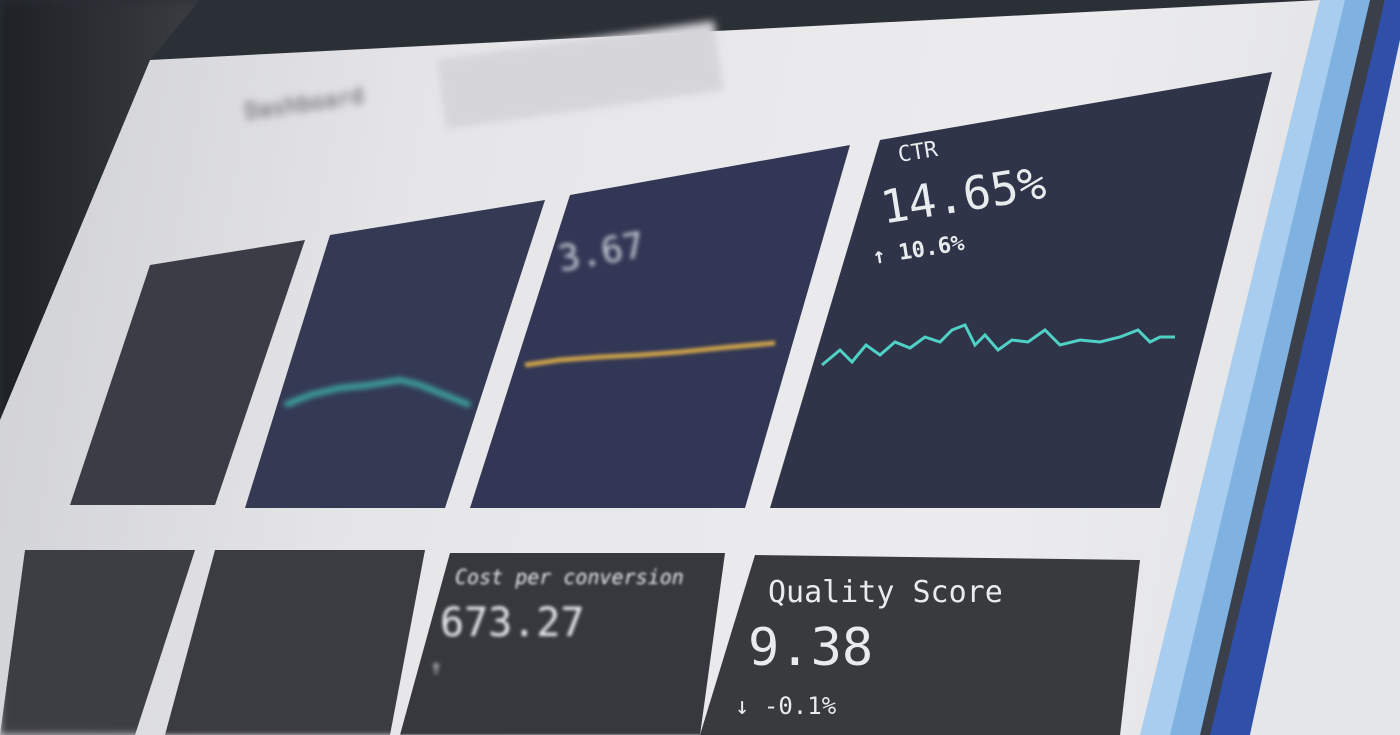 Image resolution: width=1400 pixels, height=735 pixels. What do you see at coordinates (811, 648) in the screenshot?
I see `card-value: 9.38` at bounding box center [811, 648].